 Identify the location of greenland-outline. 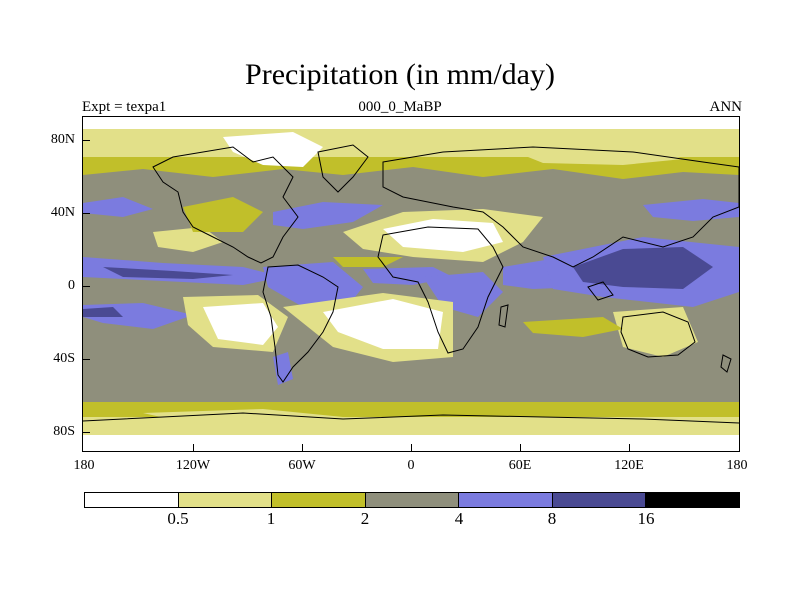
(343, 168).